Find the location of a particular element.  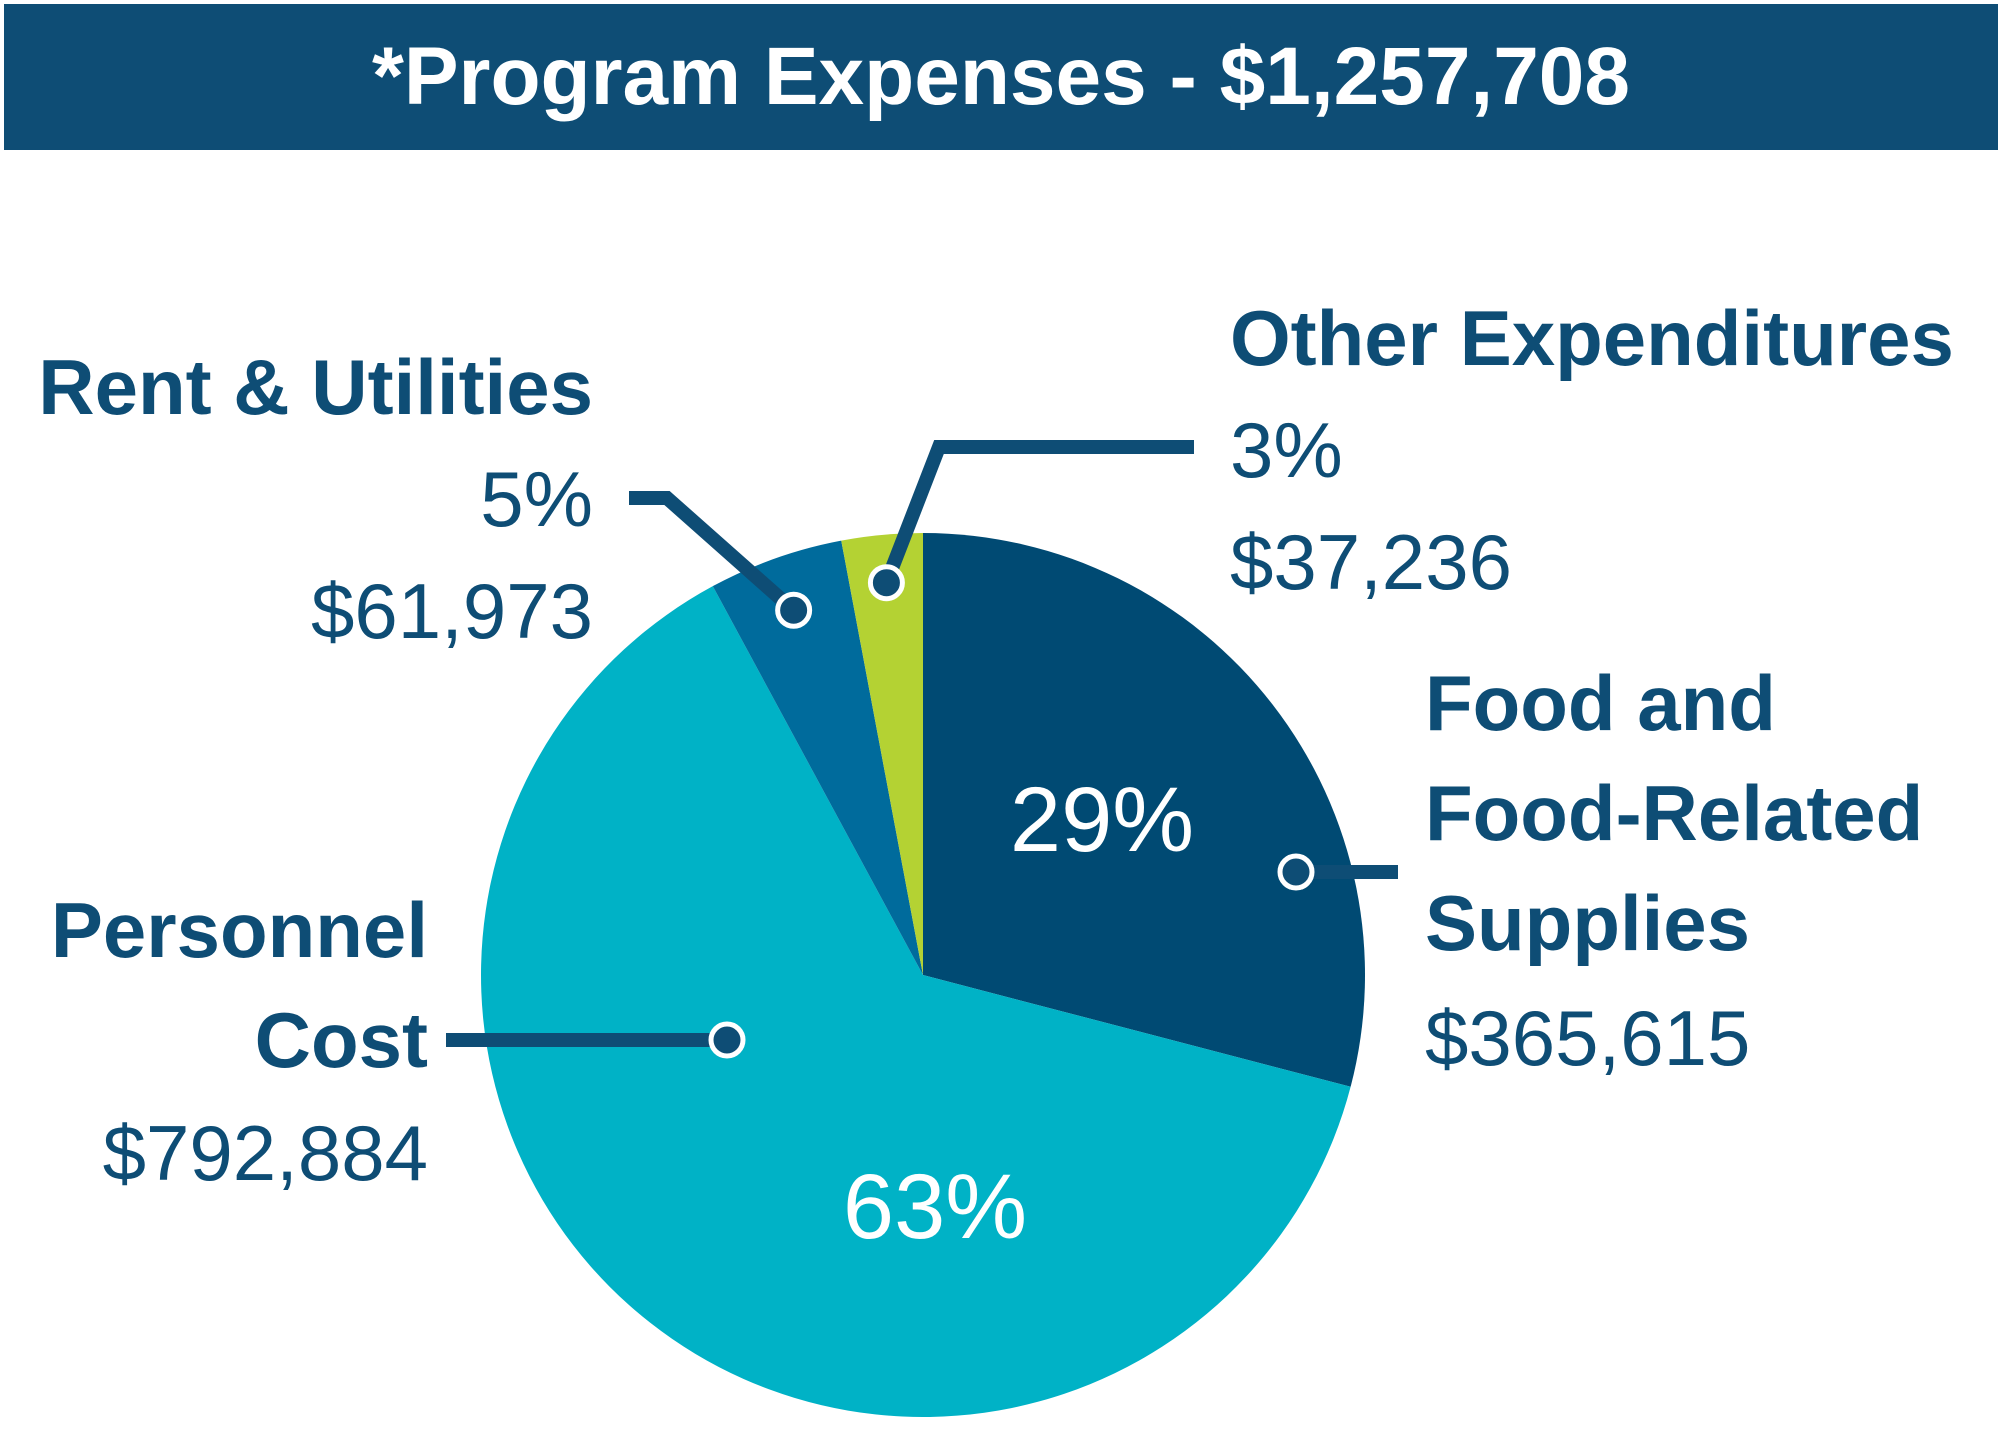

personnel-callout: Personnel Cost $792,884 is located at coordinates (239, 1041).